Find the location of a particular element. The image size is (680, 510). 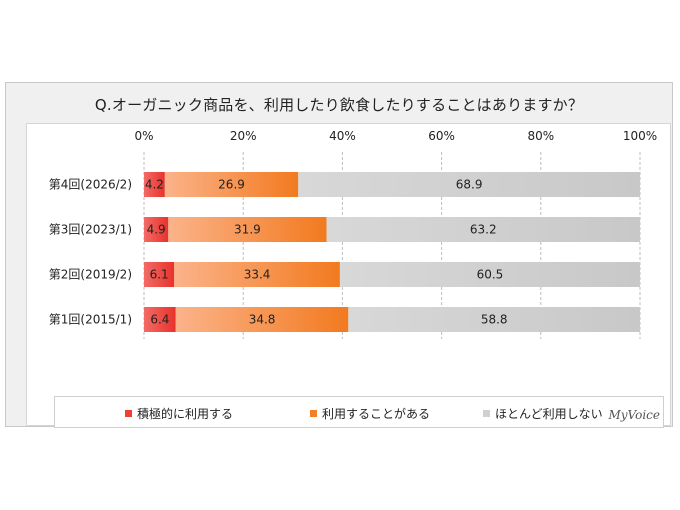

data-label: 33.4 is located at coordinates (257, 275).